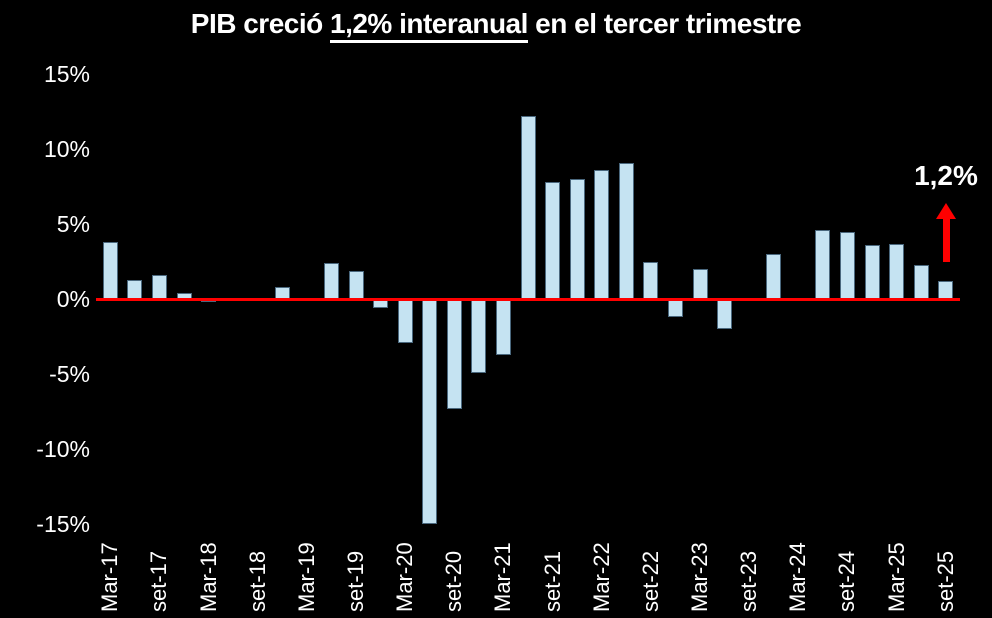 The height and width of the screenshot is (618, 992). Describe the element at coordinates (69, 374) in the screenshot. I see `y-axis-tick-label: -5%` at that location.